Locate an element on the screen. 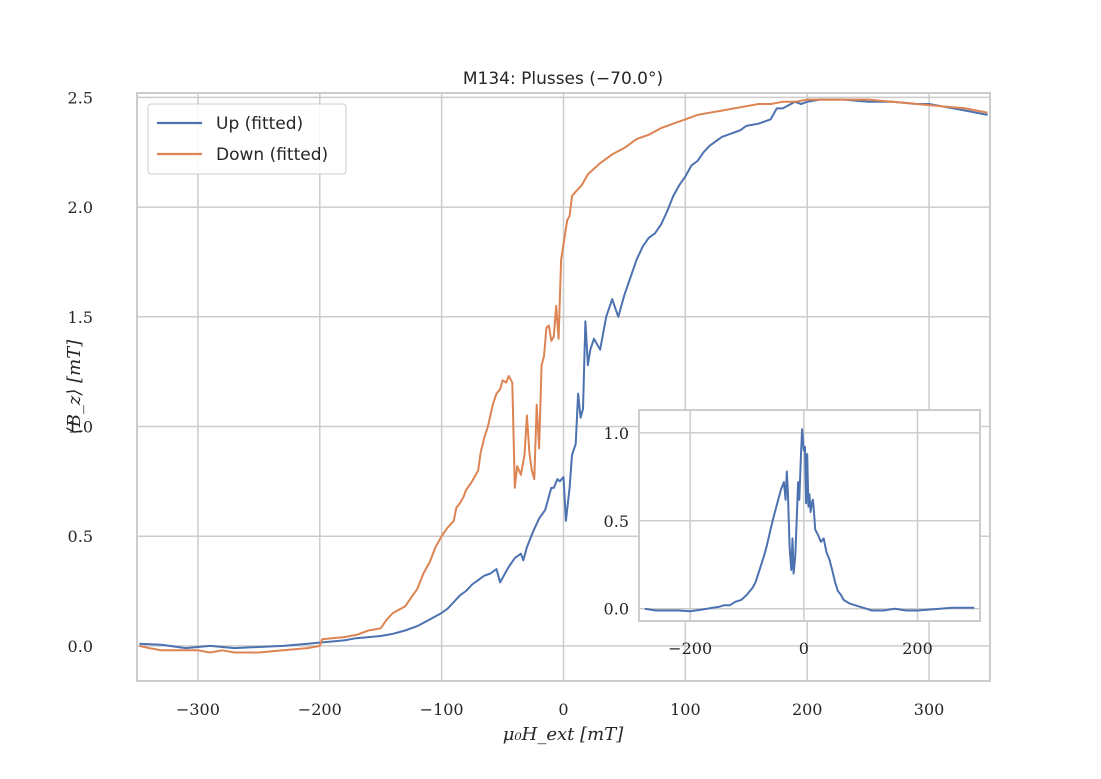  inset-y-tick-label: 1.0 is located at coordinates (616, 433).